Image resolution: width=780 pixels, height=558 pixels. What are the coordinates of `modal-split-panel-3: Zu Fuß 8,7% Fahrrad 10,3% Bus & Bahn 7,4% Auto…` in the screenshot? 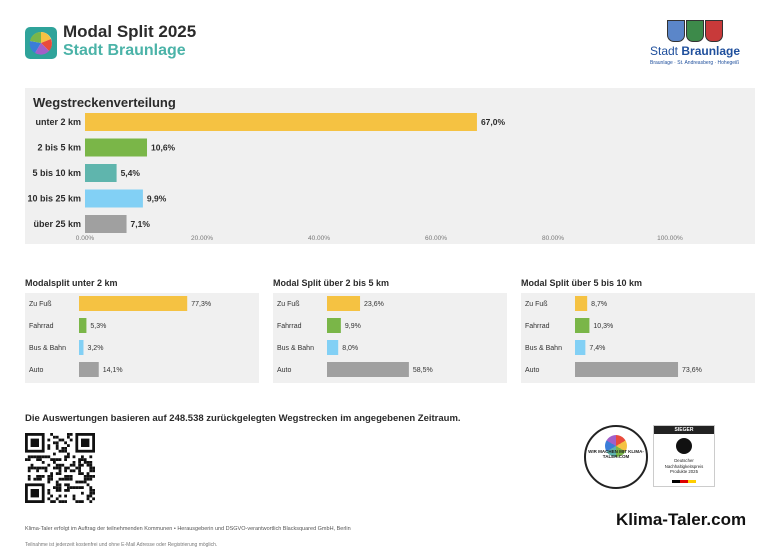 It's located at (638, 338).